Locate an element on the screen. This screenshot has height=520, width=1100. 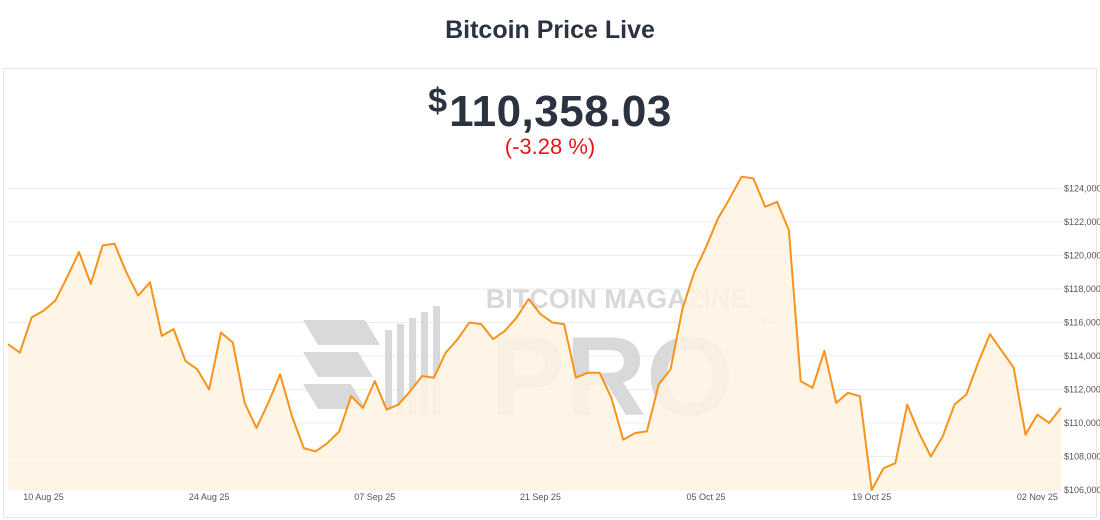
x-tick-label: 05 Oct 25 is located at coordinates (706, 497).